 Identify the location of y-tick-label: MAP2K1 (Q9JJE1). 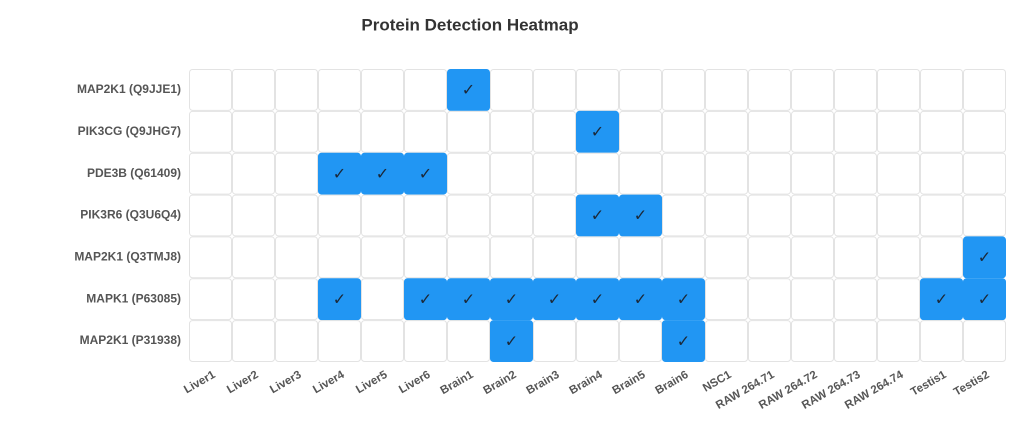
(129, 89).